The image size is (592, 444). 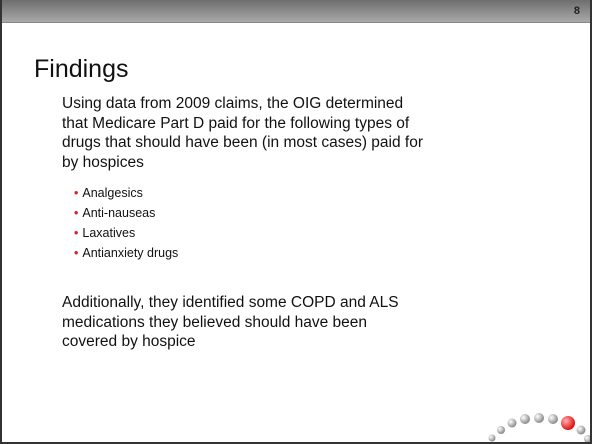 What do you see at coordinates (126, 253) in the screenshot?
I see `bullet-item: Antianxiety drugs` at bounding box center [126, 253].